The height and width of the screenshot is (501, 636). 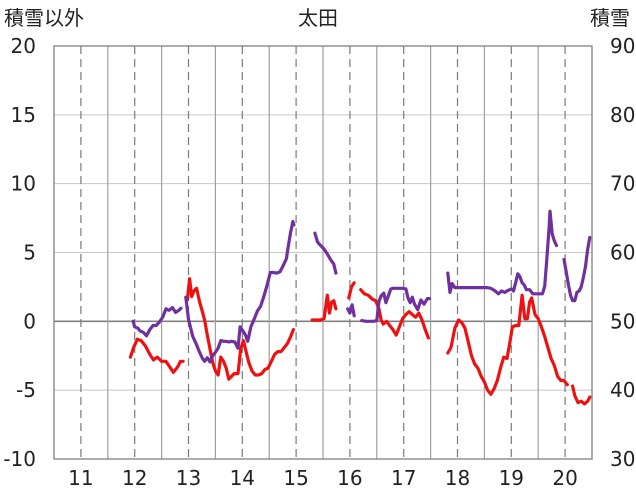 I want to click on right-tick-label: 50, so click(x=622, y=321).